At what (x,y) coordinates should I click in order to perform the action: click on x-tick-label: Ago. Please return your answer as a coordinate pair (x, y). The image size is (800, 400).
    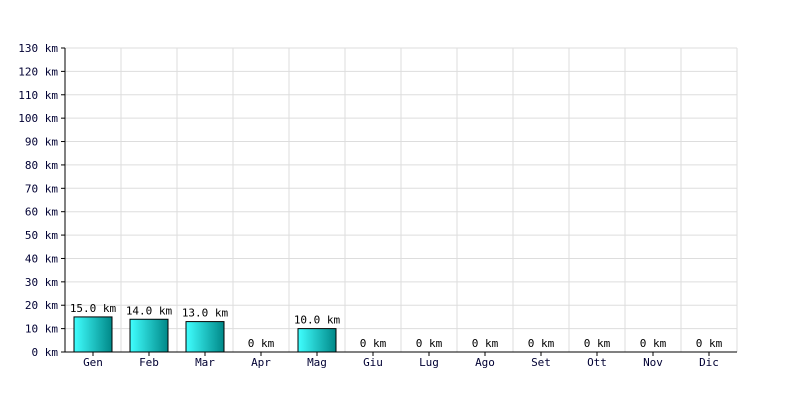
    Looking at the image, I should click on (485, 362).